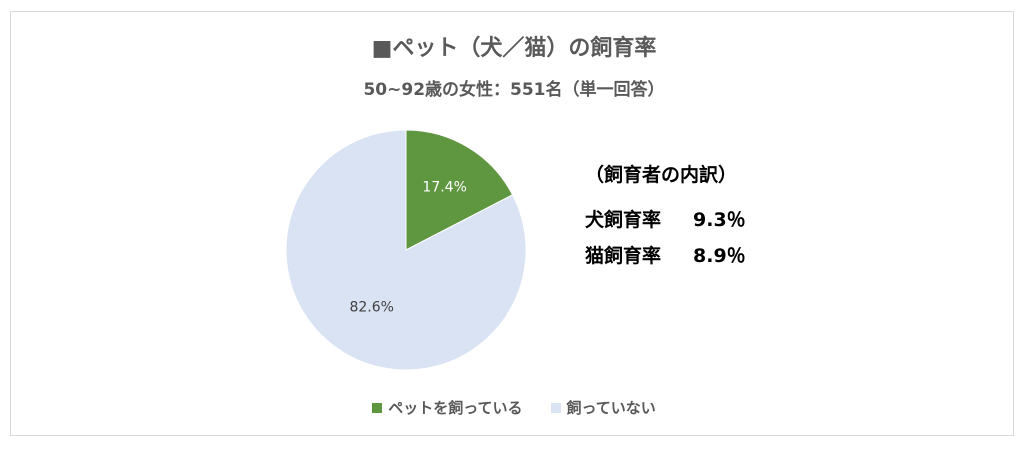 This screenshot has width=1028, height=451. I want to click on chart-legend: ペットを飼っている 飼っていない, so click(514, 407).